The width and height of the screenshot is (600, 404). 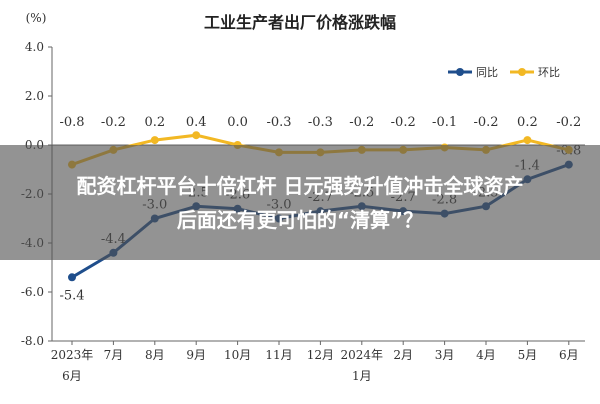 What do you see at coordinates (549, 72) in the screenshot?
I see `legend-label: 环比` at bounding box center [549, 72].